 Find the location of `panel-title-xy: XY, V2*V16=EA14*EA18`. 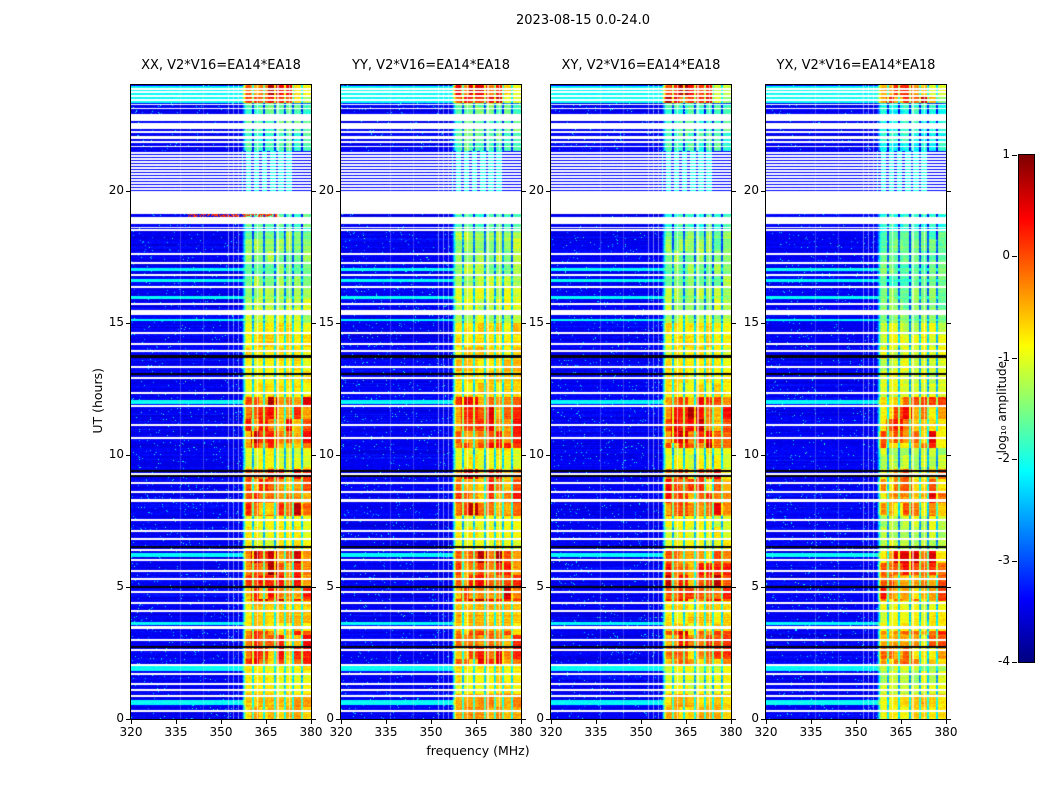

panel-title-xy: XY, V2*V16=EA14*EA18 is located at coordinates (641, 65).